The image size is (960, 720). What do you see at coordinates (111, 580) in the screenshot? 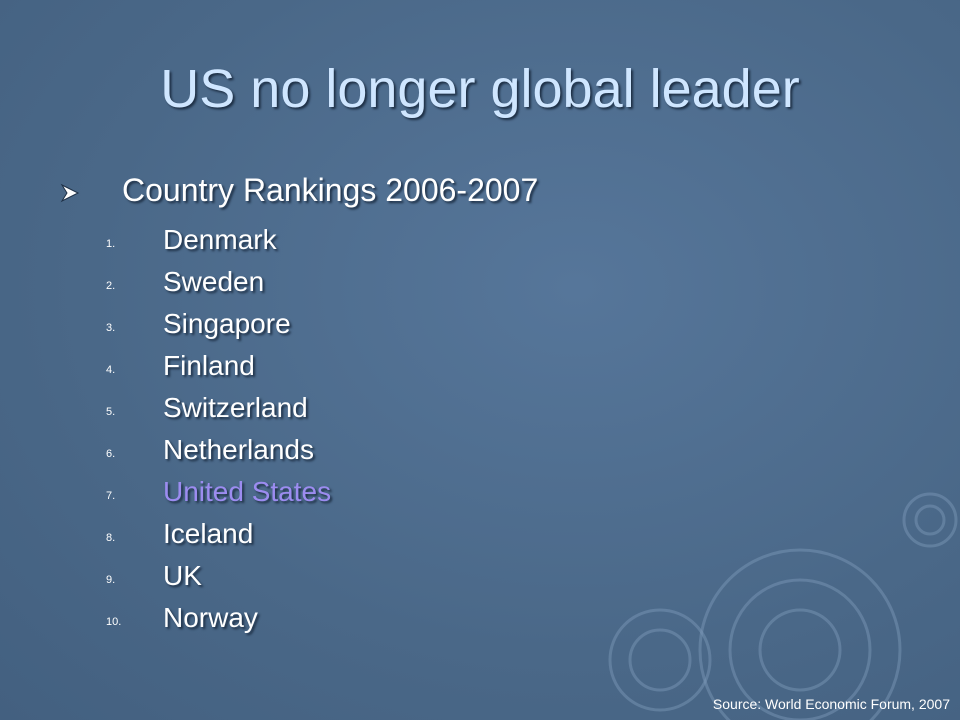
I see `item-number: 9.` at bounding box center [111, 580].